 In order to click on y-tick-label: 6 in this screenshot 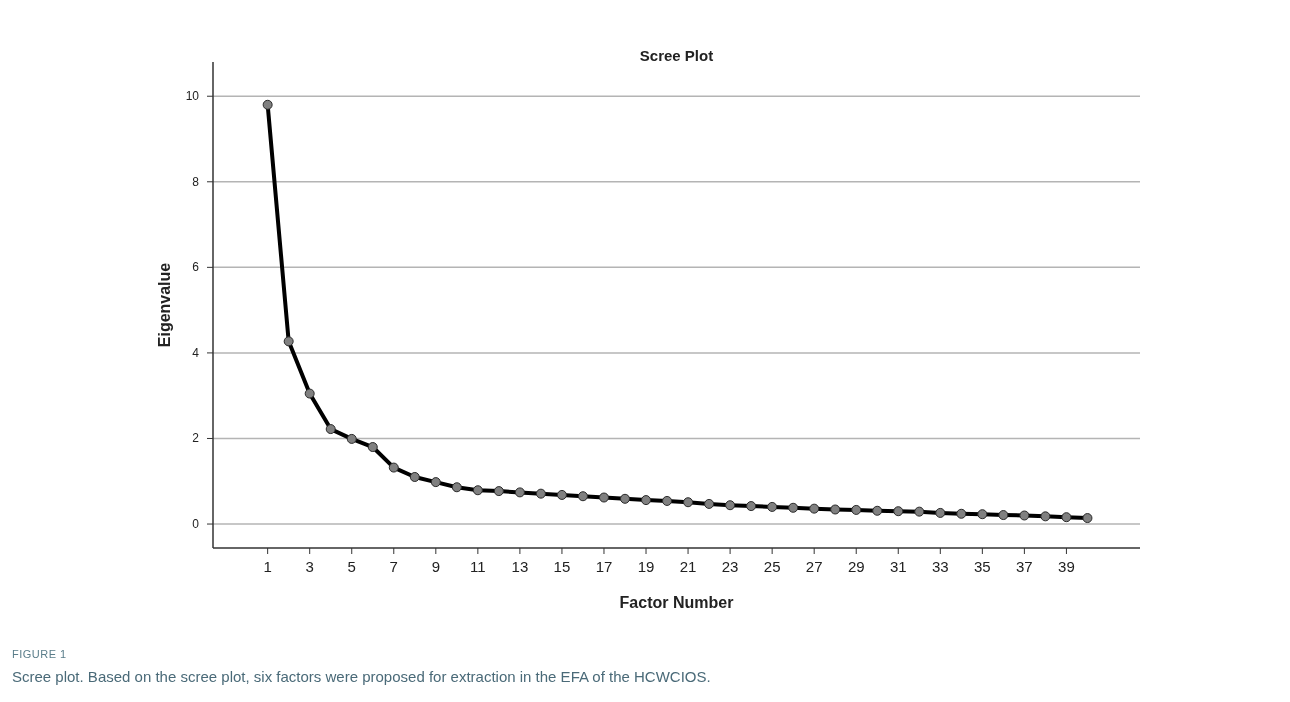, I will do `click(196, 267)`.